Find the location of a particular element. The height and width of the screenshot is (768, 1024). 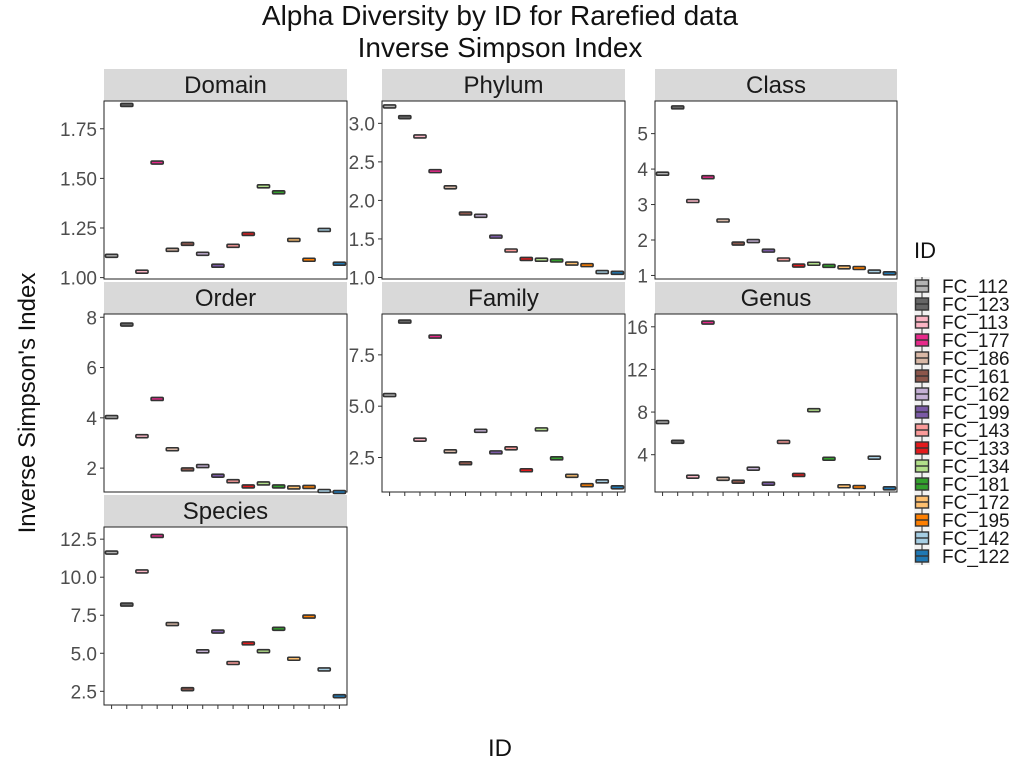

y-tick-label: 7.5 is located at coordinates (362, 356).